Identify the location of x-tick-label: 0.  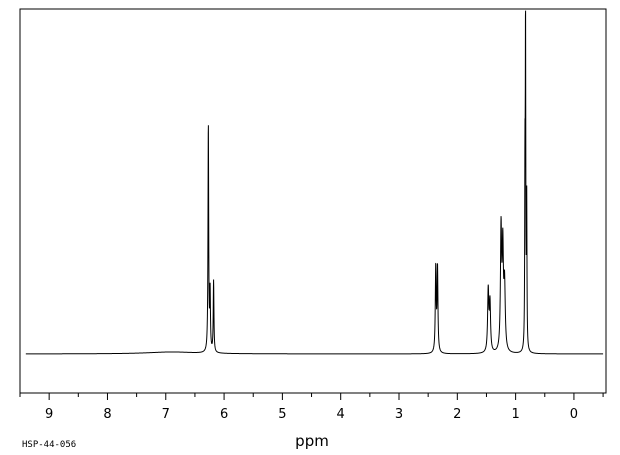
(574, 414).